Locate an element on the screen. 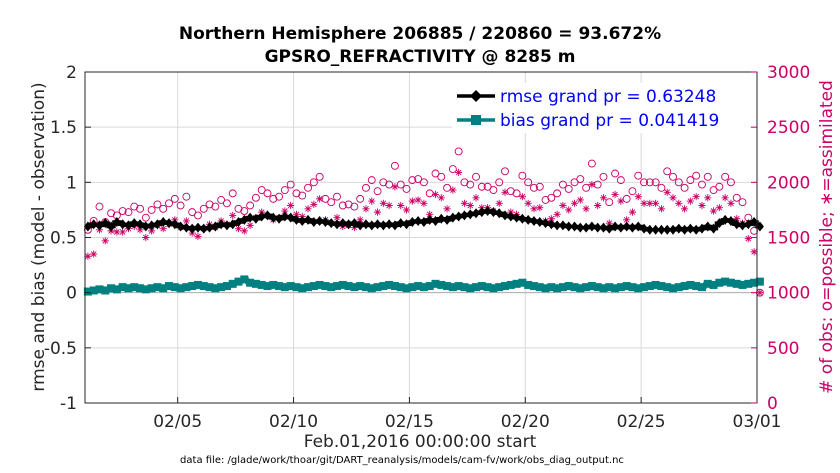 Image resolution: width=840 pixels, height=473 pixels. legend-bias-marker is located at coordinates (476, 120).